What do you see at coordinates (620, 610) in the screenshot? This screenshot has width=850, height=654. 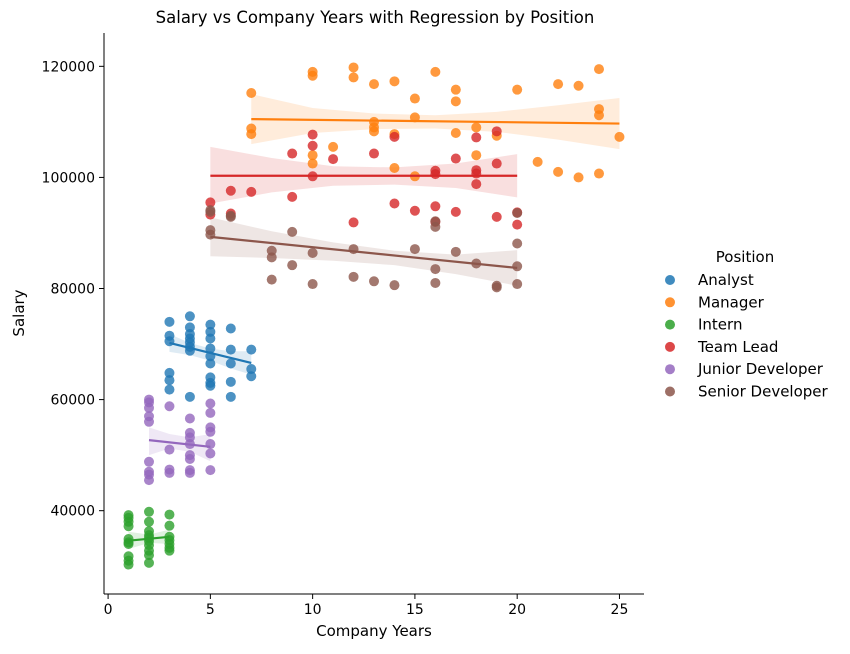 I see `x-tick-label: 25` at bounding box center [620, 610].